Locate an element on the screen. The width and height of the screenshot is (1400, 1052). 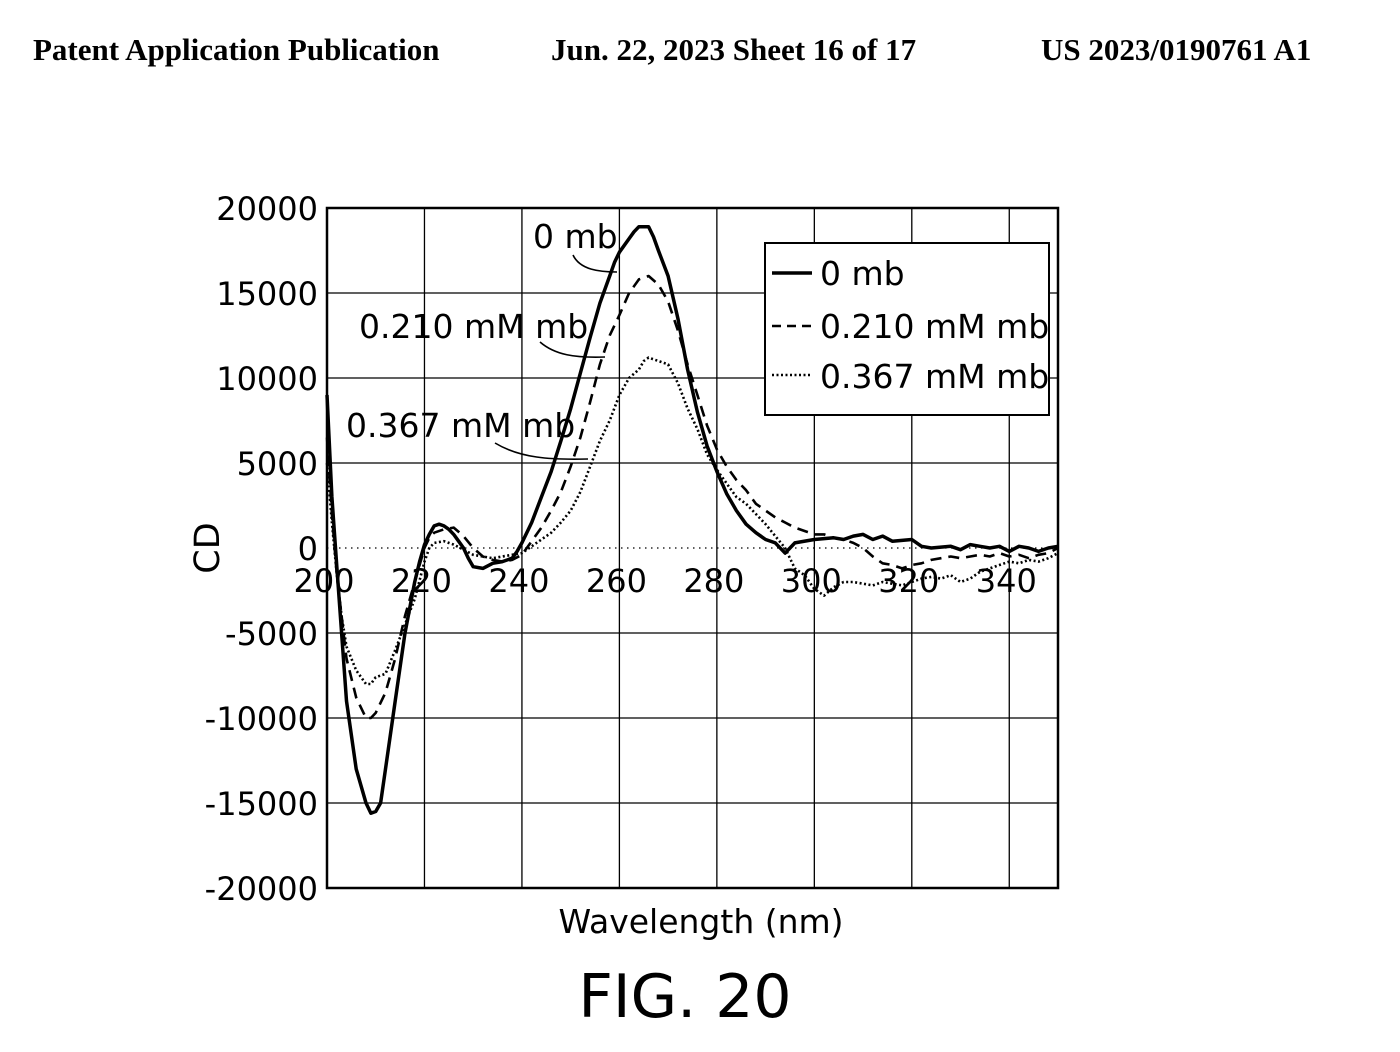
x-tick-label-4: 280 is located at coordinates (713, 581).